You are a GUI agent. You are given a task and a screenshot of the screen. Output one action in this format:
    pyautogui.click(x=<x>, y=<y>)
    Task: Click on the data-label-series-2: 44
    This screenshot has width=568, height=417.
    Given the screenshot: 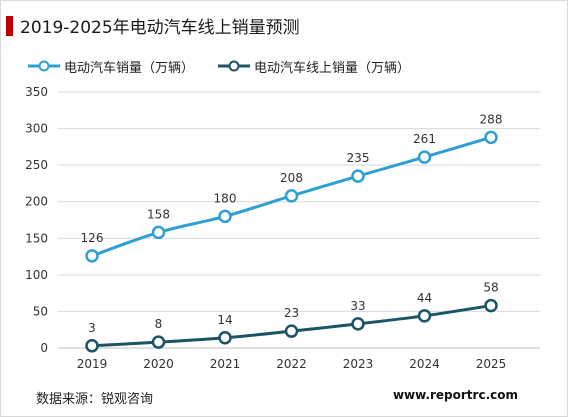 What is the action you would take?
    pyautogui.click(x=424, y=298)
    